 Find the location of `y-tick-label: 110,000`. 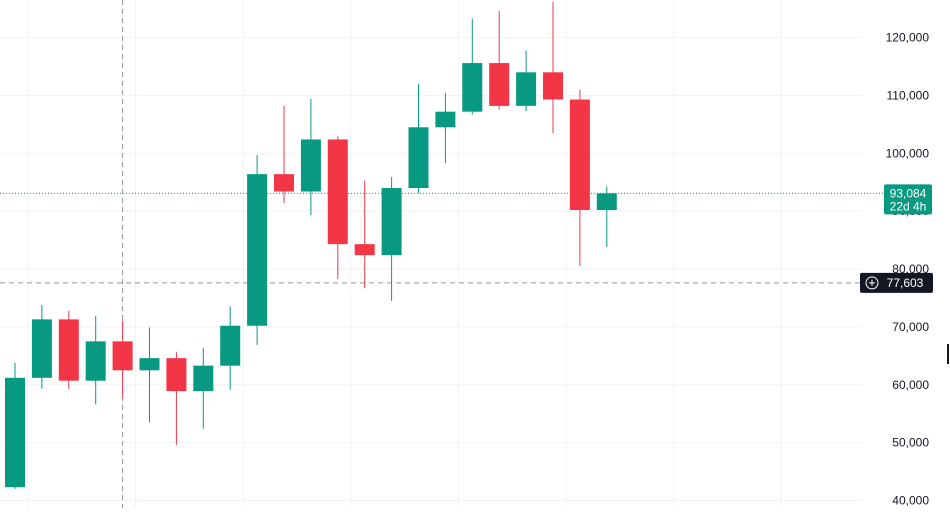

y-tick-label: 110,000 is located at coordinates (908, 95).